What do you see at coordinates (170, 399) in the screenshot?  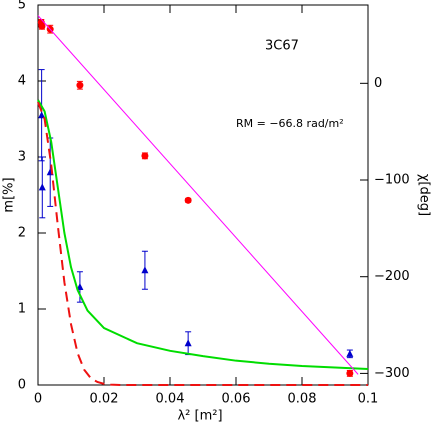 I see `x-tick-label: 0.04` at bounding box center [170, 399].